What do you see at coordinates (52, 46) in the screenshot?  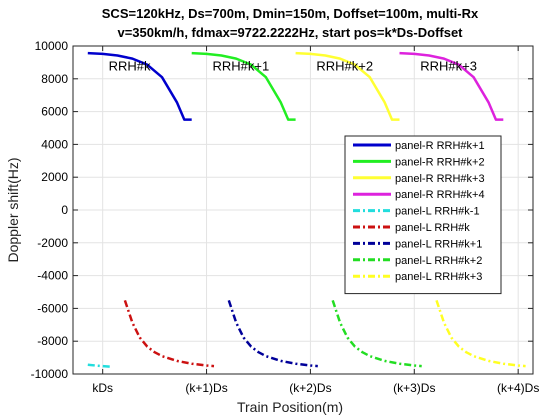 I see `y-tick-label-10: 10000` at bounding box center [52, 46].